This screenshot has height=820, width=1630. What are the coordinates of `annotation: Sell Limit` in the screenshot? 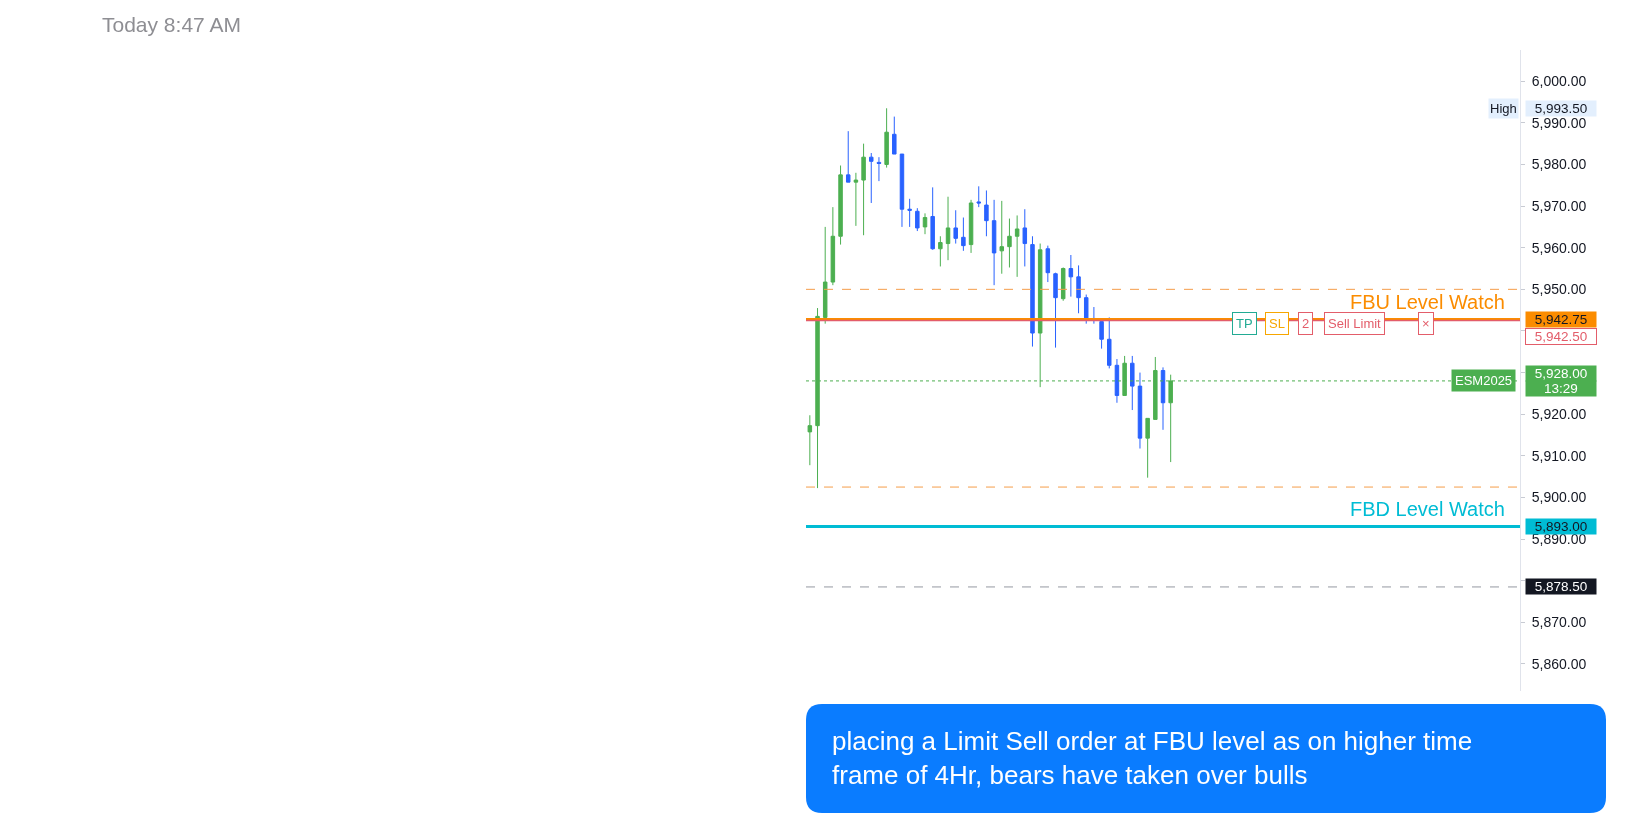 It's located at (1355, 323).